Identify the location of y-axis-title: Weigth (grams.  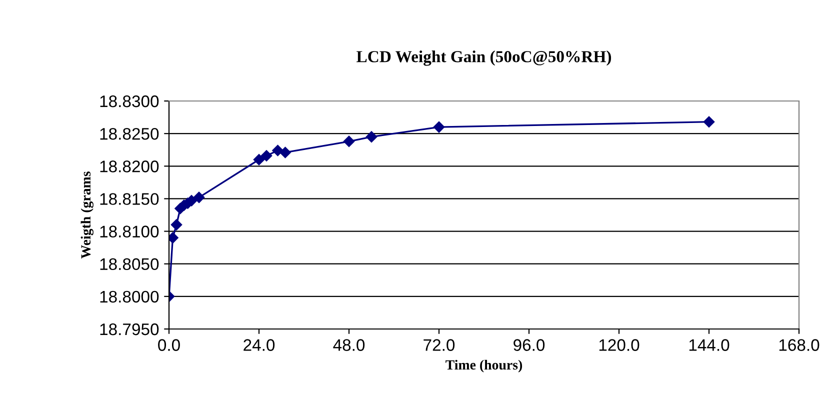
(87, 215).